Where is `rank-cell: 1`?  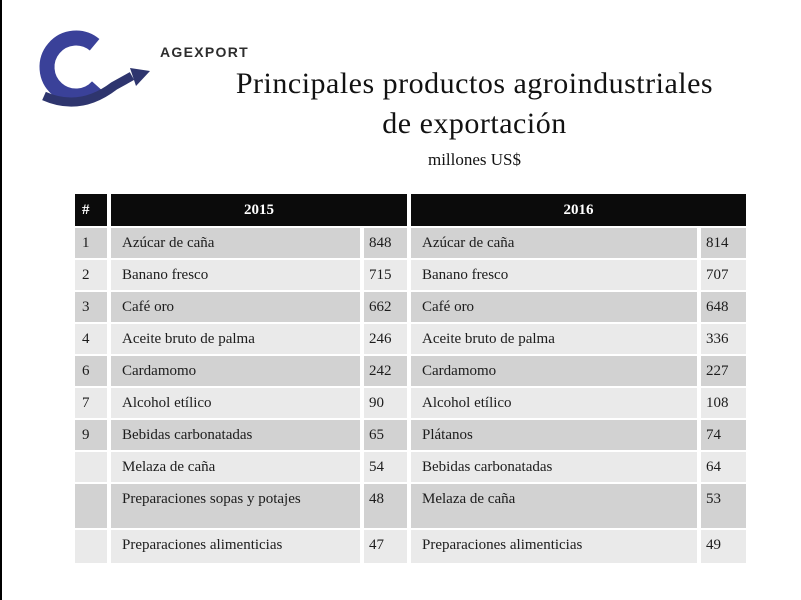
rank-cell: 1 is located at coordinates (91, 243).